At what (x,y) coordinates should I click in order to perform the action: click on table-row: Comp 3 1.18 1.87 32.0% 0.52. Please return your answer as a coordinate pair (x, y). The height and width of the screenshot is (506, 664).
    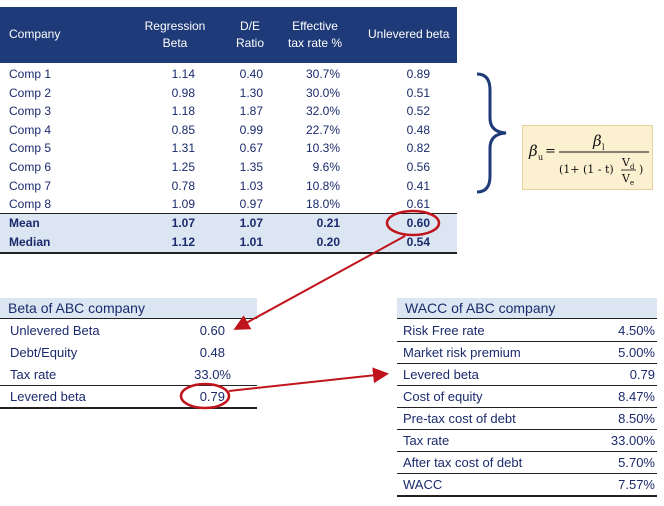
    Looking at the image, I should click on (228, 111).